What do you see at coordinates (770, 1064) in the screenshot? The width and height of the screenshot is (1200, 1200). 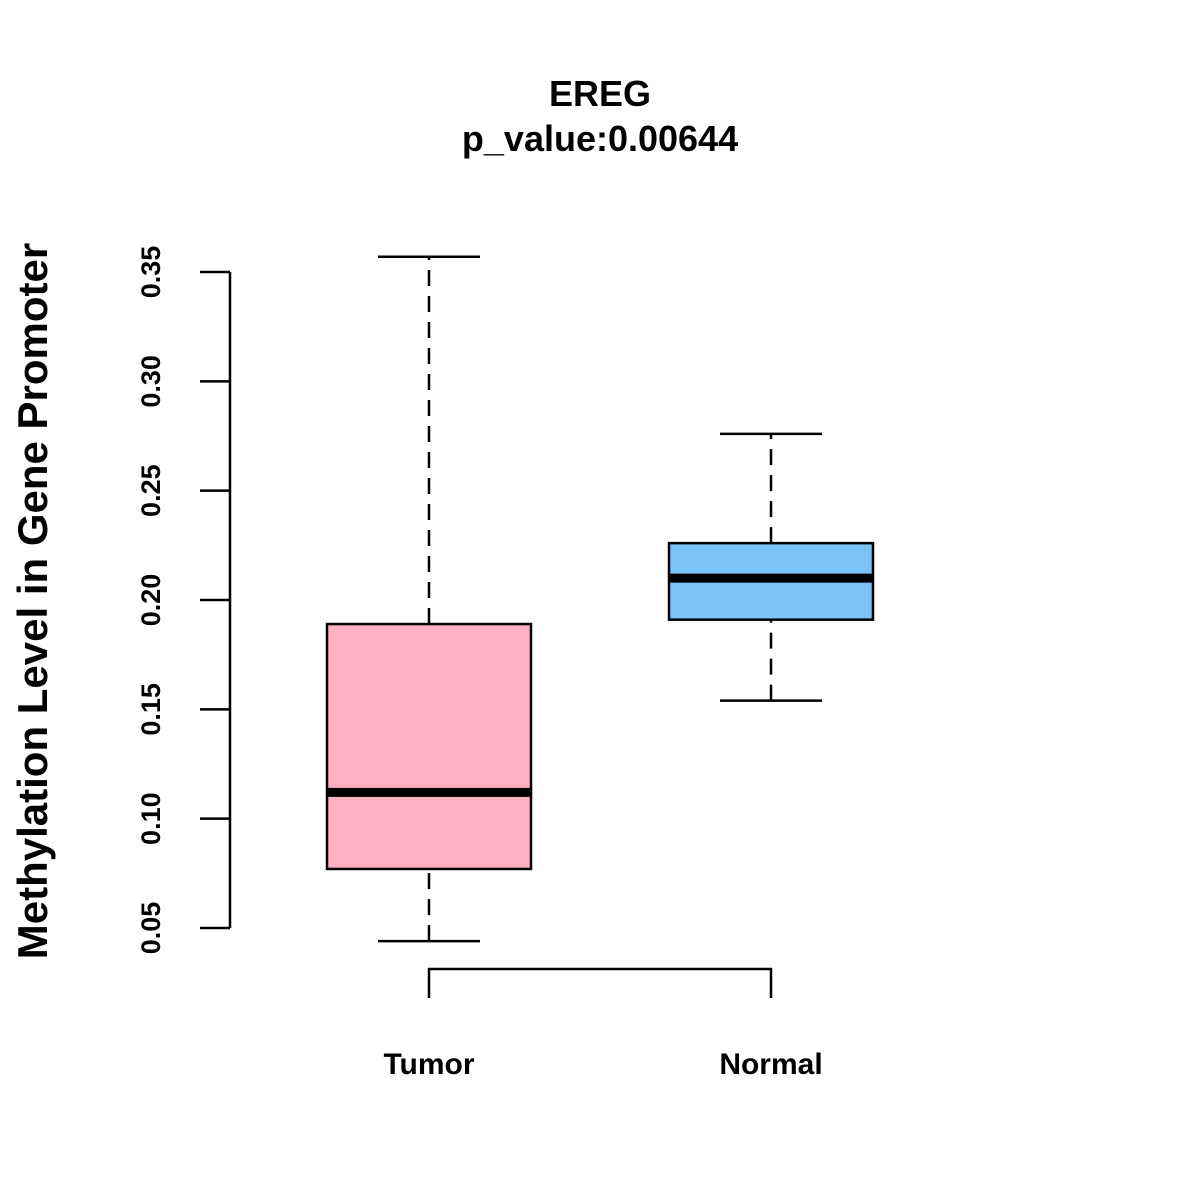 I see `category-label-normal: Normal` at bounding box center [770, 1064].